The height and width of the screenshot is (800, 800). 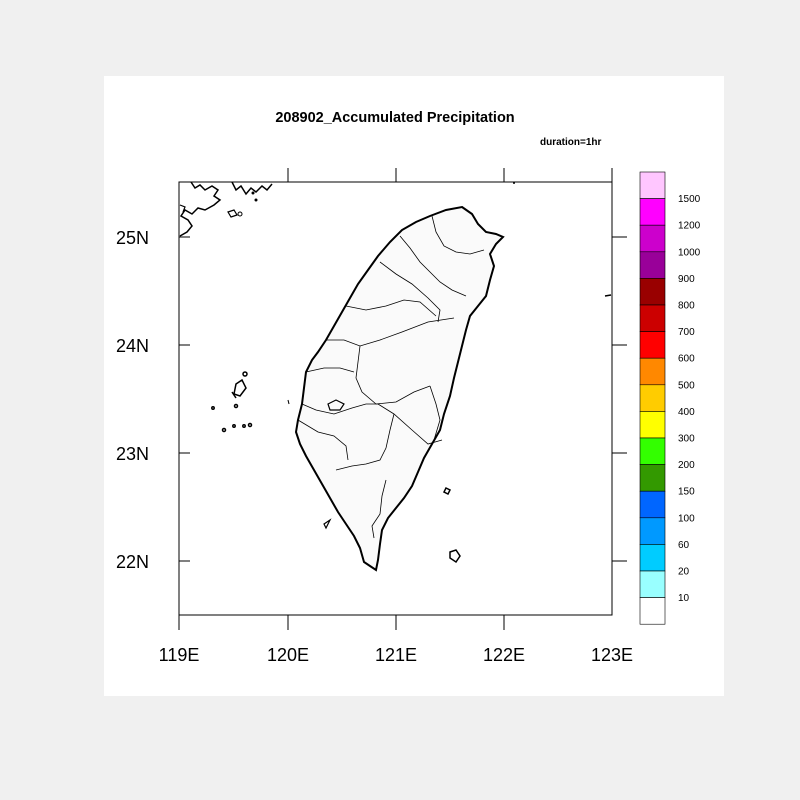 I want to click on taiwan-island, so click(x=399, y=388).